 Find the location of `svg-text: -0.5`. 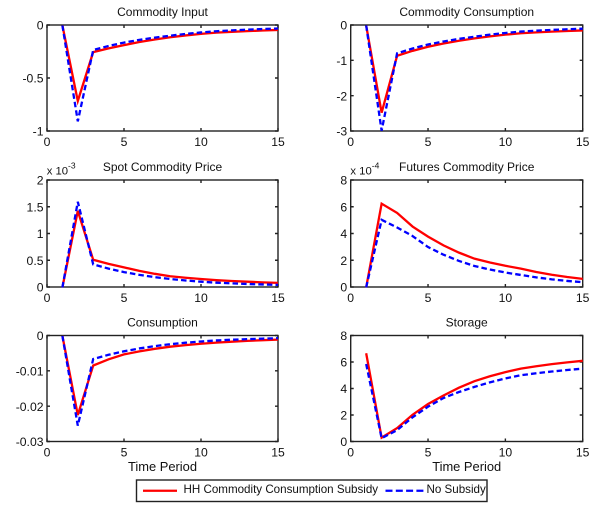

svg-text: -0.5 is located at coordinates (32, 79).